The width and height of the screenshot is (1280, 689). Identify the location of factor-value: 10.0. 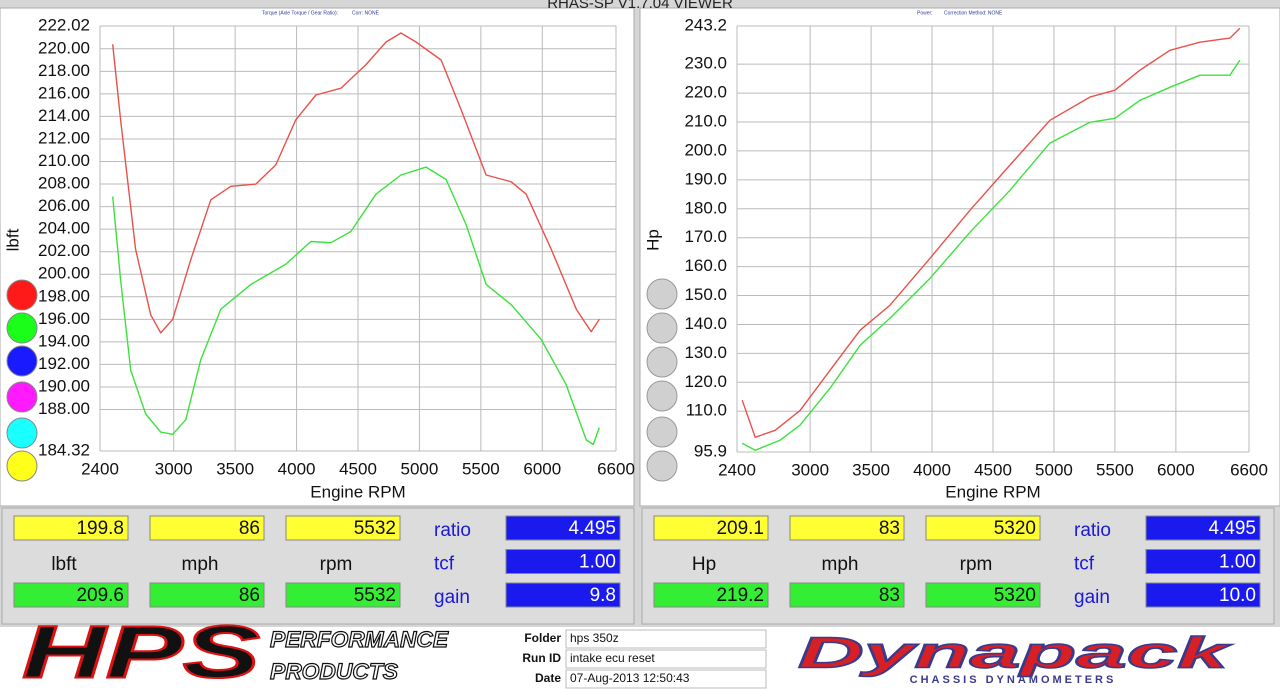
(1237, 595).